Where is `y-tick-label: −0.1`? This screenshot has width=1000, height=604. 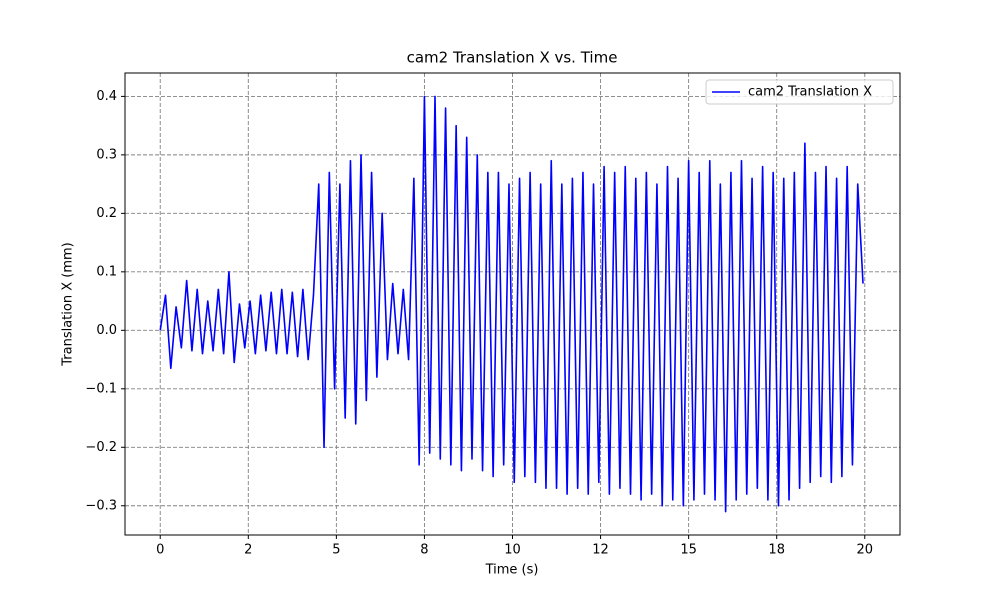
y-tick-label: −0.1 is located at coordinates (101, 388).